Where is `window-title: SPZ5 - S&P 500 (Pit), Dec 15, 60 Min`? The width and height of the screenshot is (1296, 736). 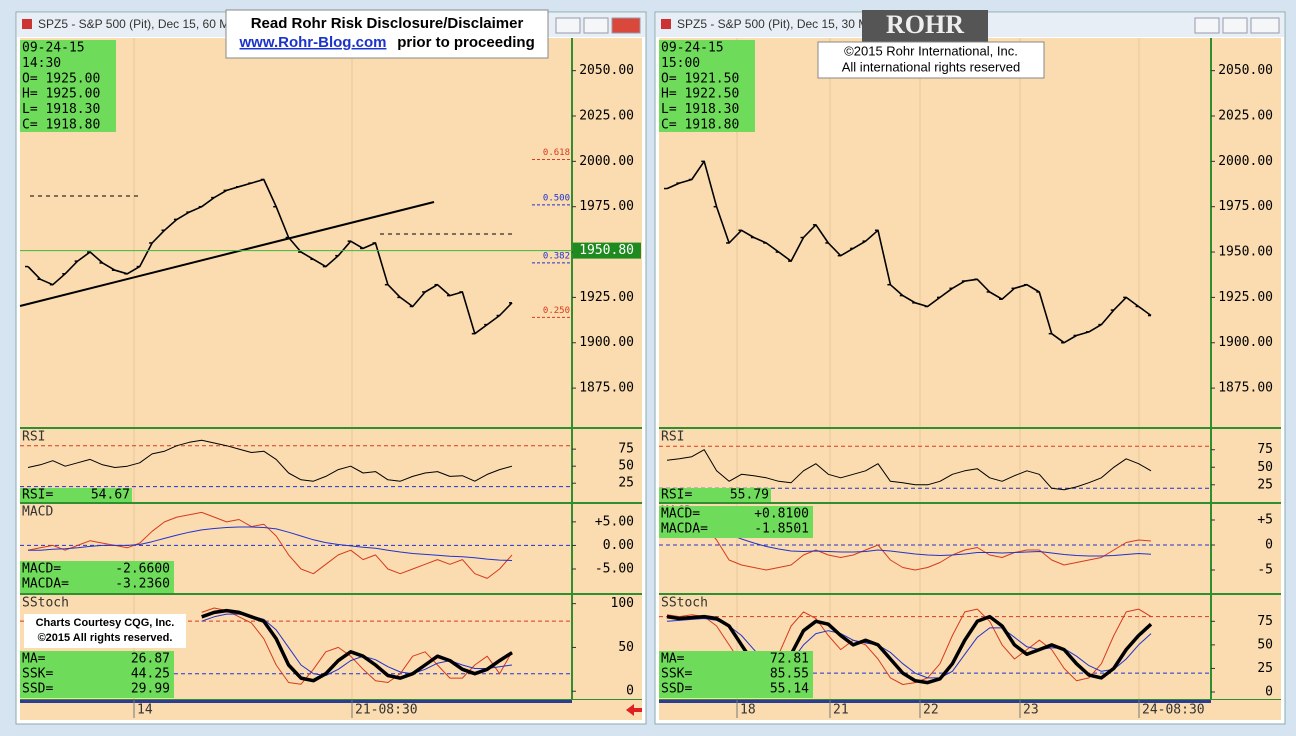 window-title: SPZ5 - S&P 500 (Pit), Dec 15, 60 Min is located at coordinates (138, 24).